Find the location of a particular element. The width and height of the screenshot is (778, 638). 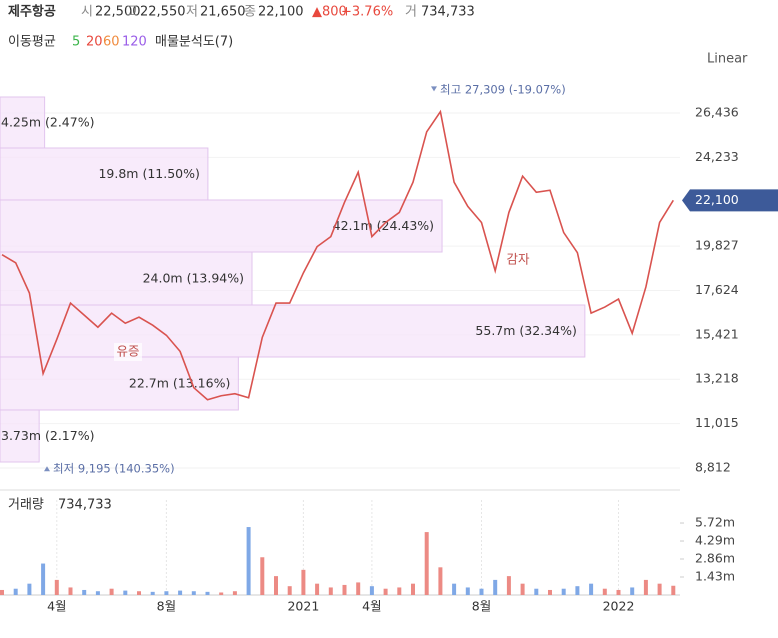

quote-label: 저 is located at coordinates (192, 12).